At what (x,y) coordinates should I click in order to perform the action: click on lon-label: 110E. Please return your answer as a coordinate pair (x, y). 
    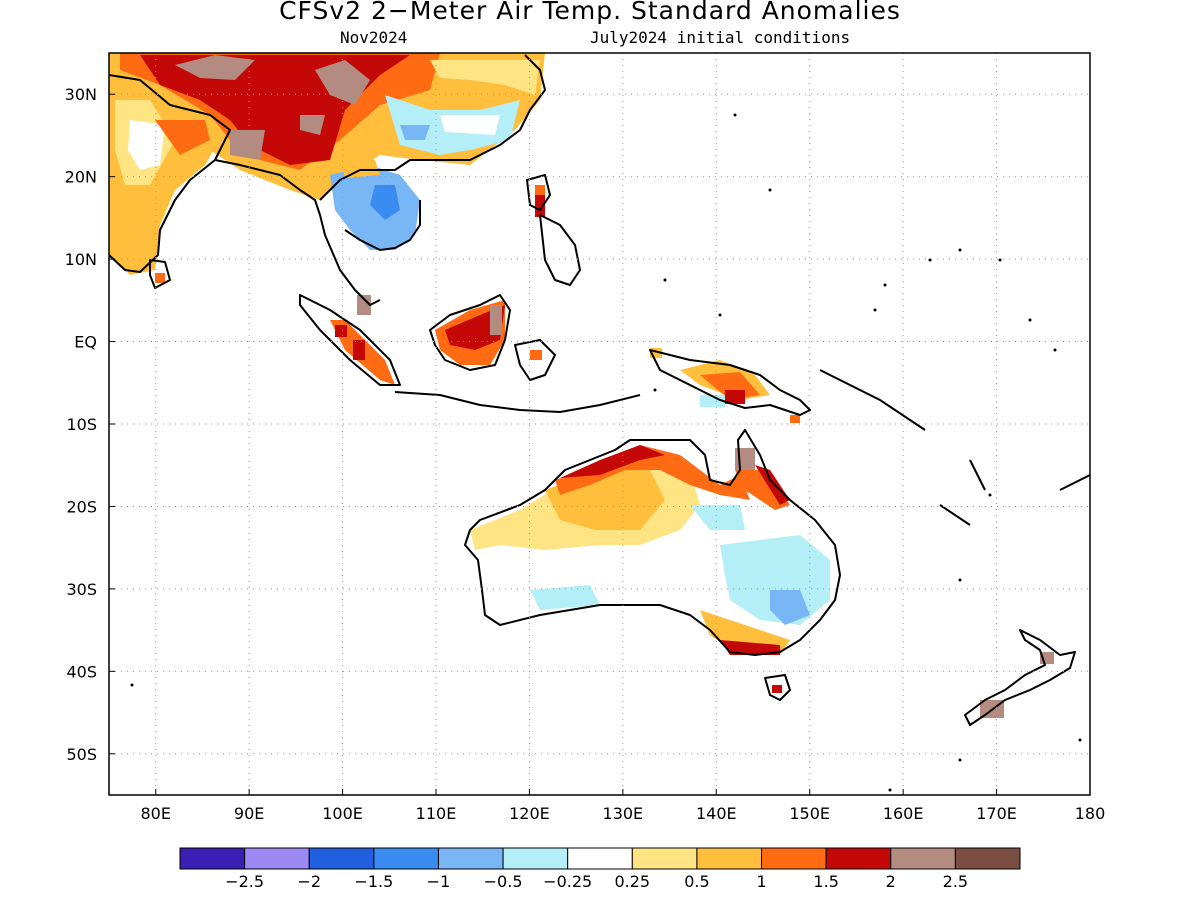
    Looking at the image, I should click on (436, 813).